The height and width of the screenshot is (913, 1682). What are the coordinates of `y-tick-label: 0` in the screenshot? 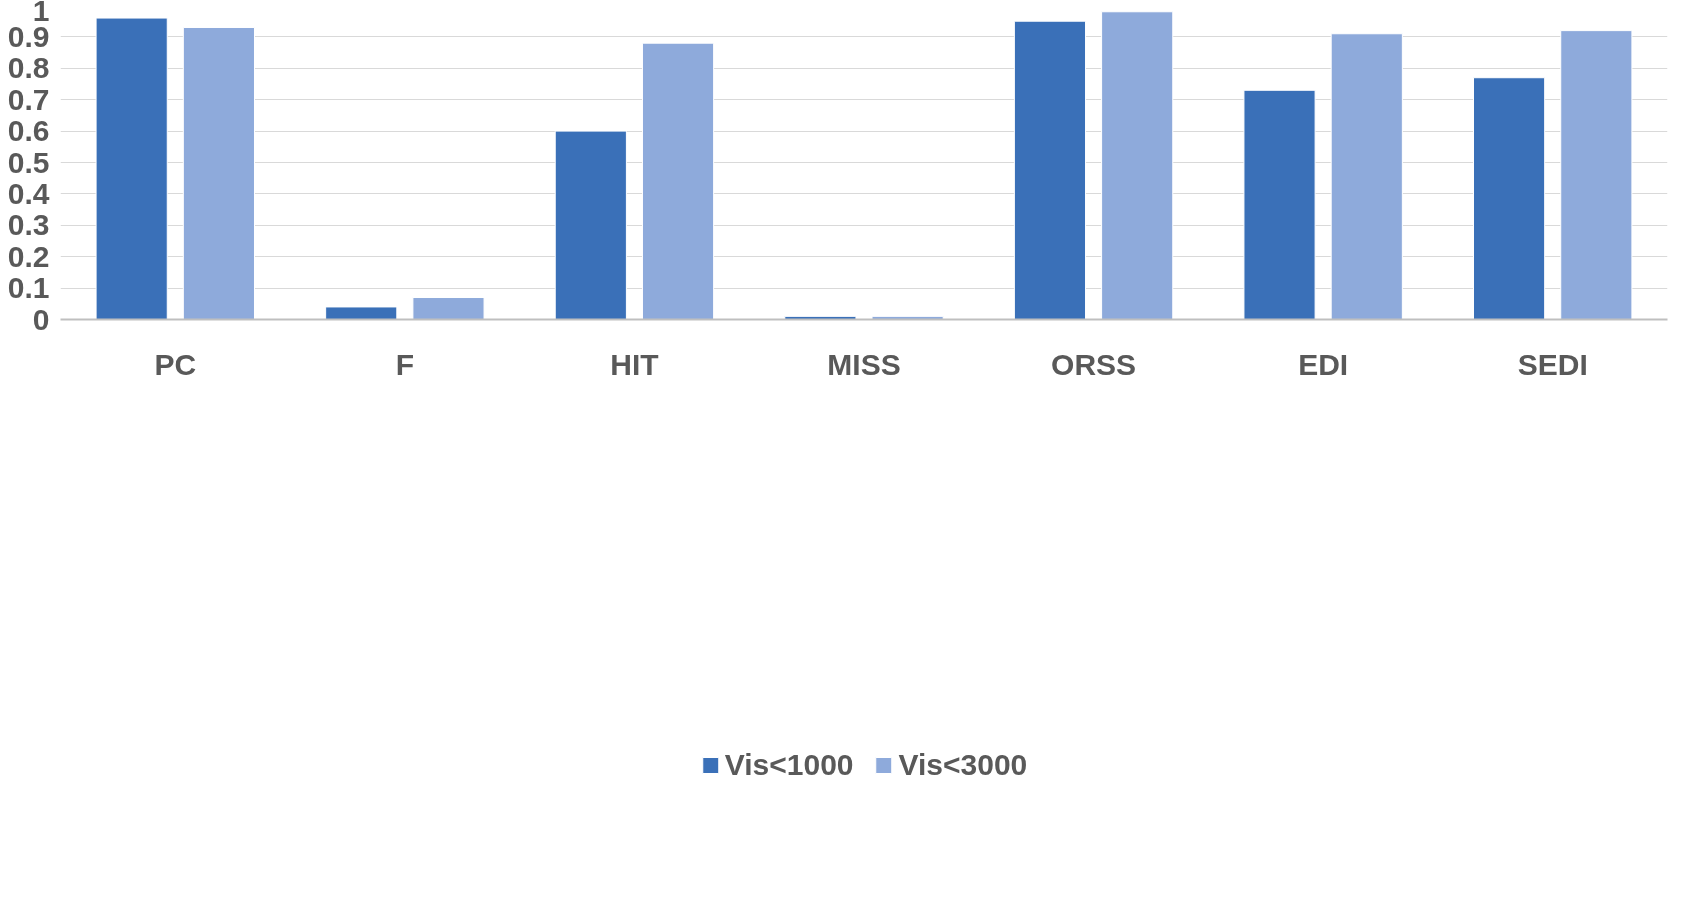 It's located at (41, 319).